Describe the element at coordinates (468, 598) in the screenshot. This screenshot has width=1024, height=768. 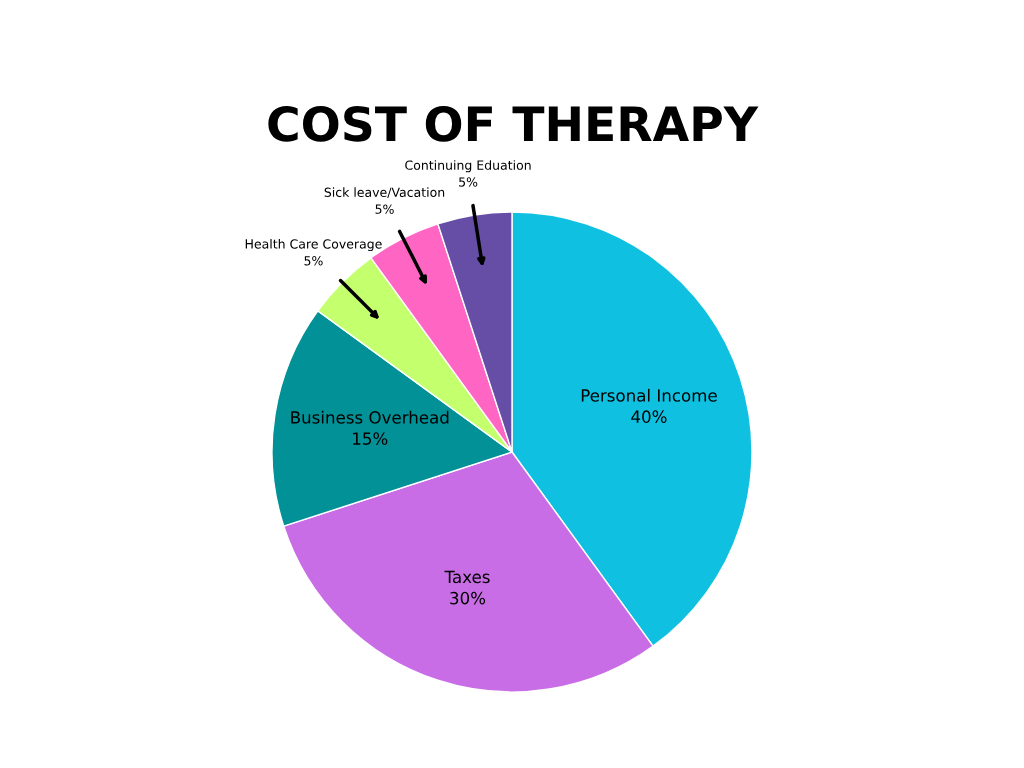
I see `data-label: 30%` at that location.